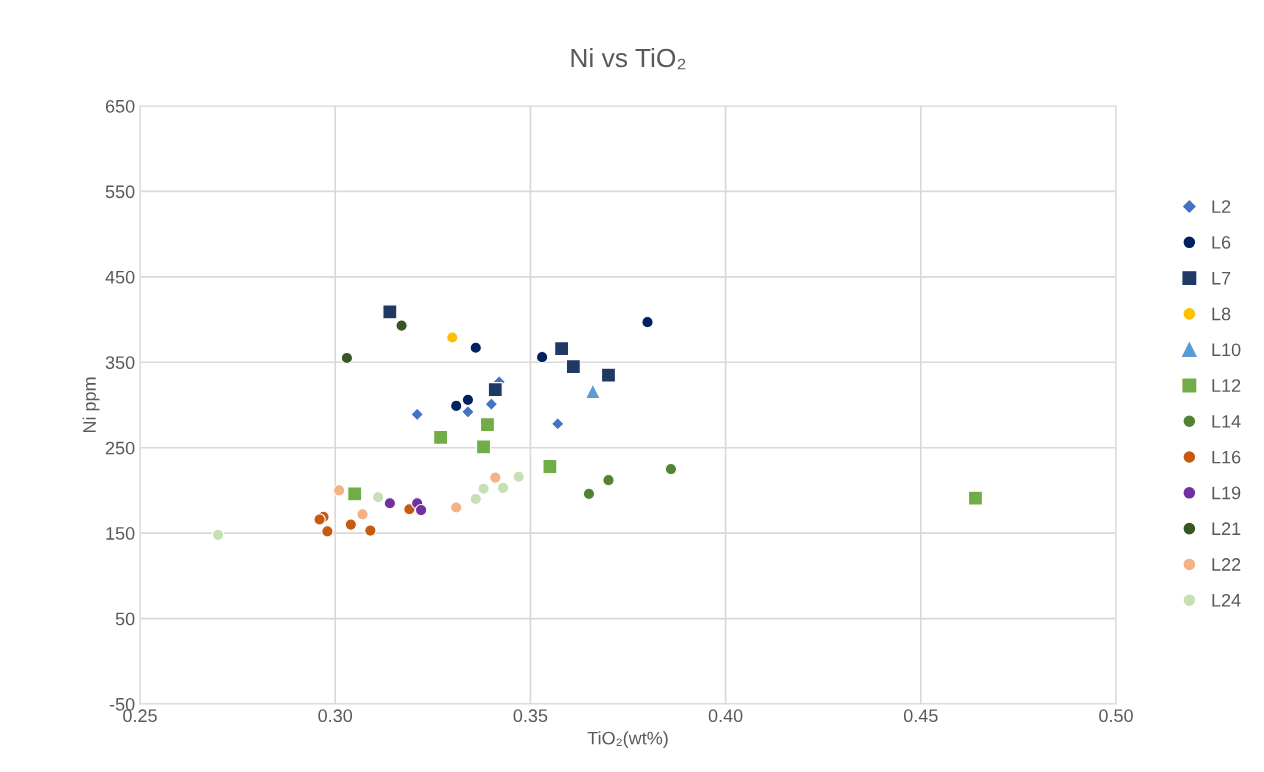 This screenshot has width=1264, height=772. I want to click on legend-label: L14, so click(1226, 421).